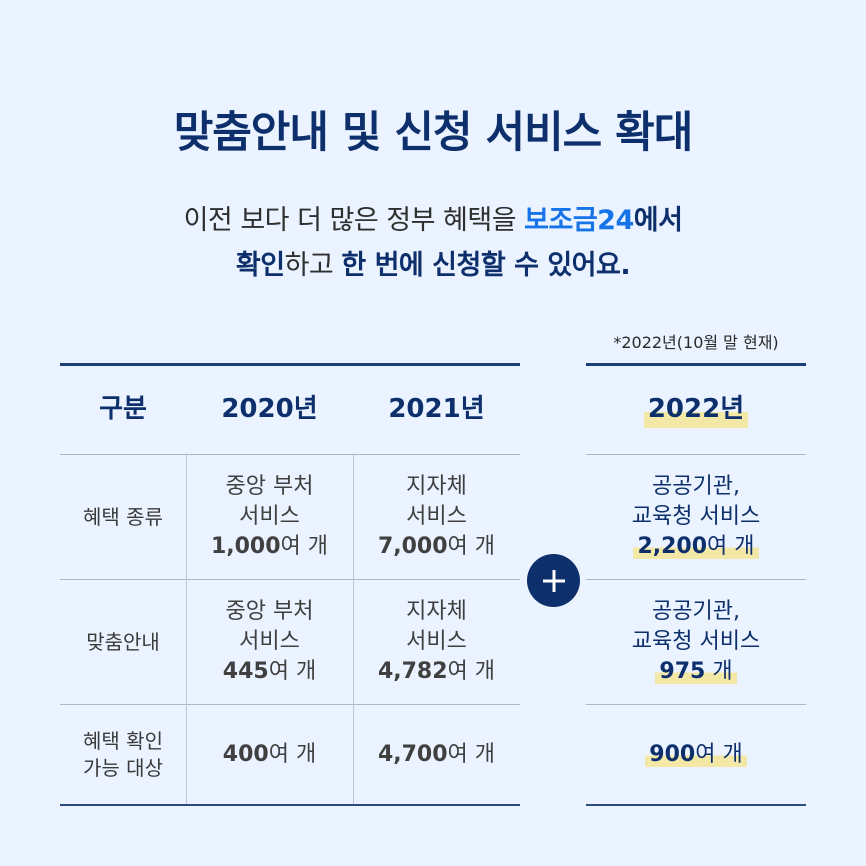 The image size is (866, 866). Describe the element at coordinates (269, 409) in the screenshot. I see `header-2020: 2020년` at that location.